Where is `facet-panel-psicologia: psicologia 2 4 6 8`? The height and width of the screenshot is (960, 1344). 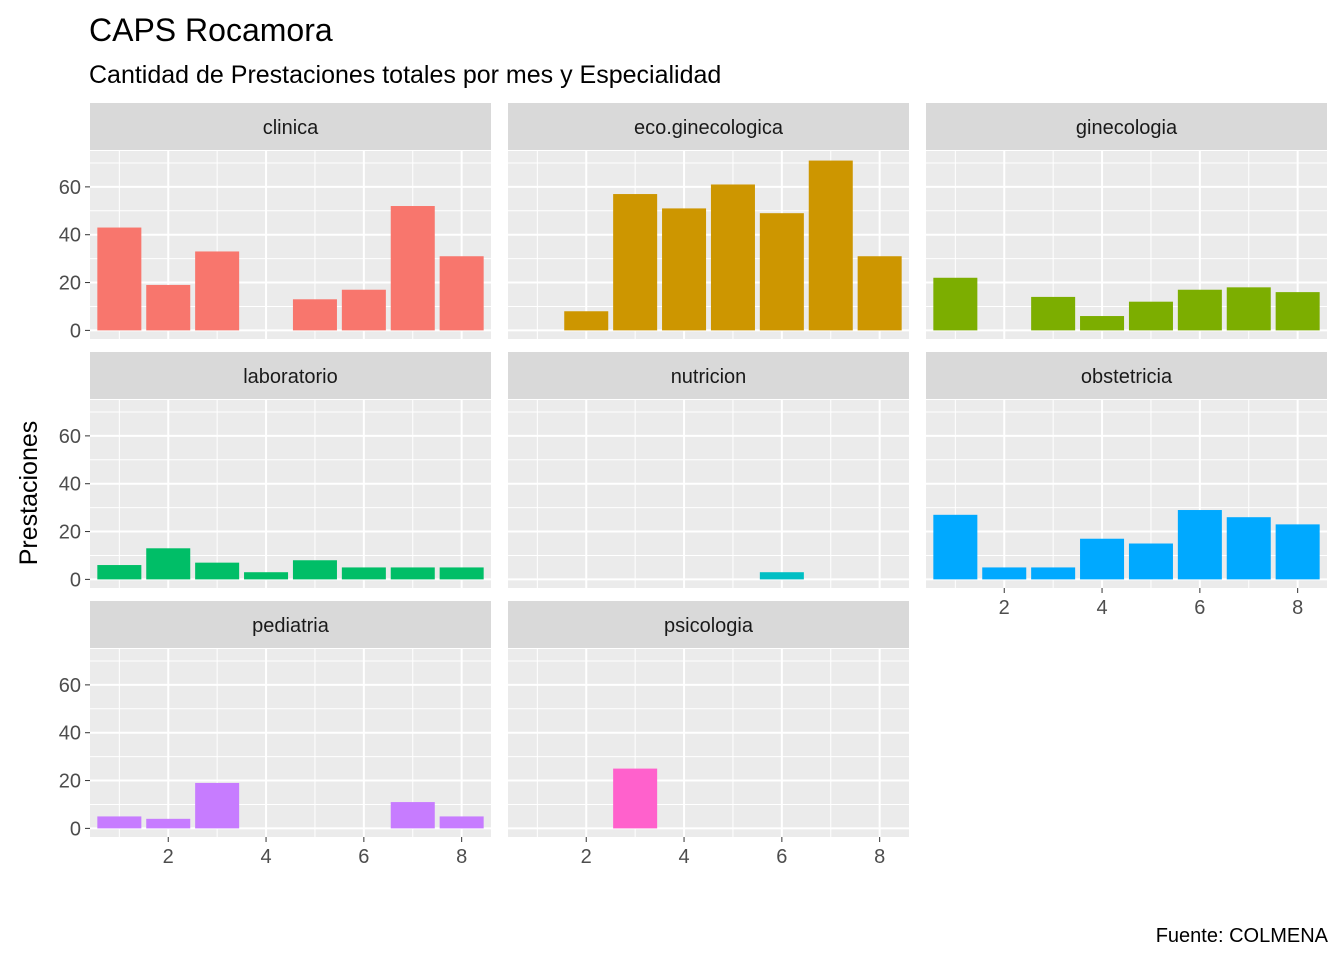
facet-panel-psicologia: psicologia 2 4 6 8 is located at coordinates (708, 734).